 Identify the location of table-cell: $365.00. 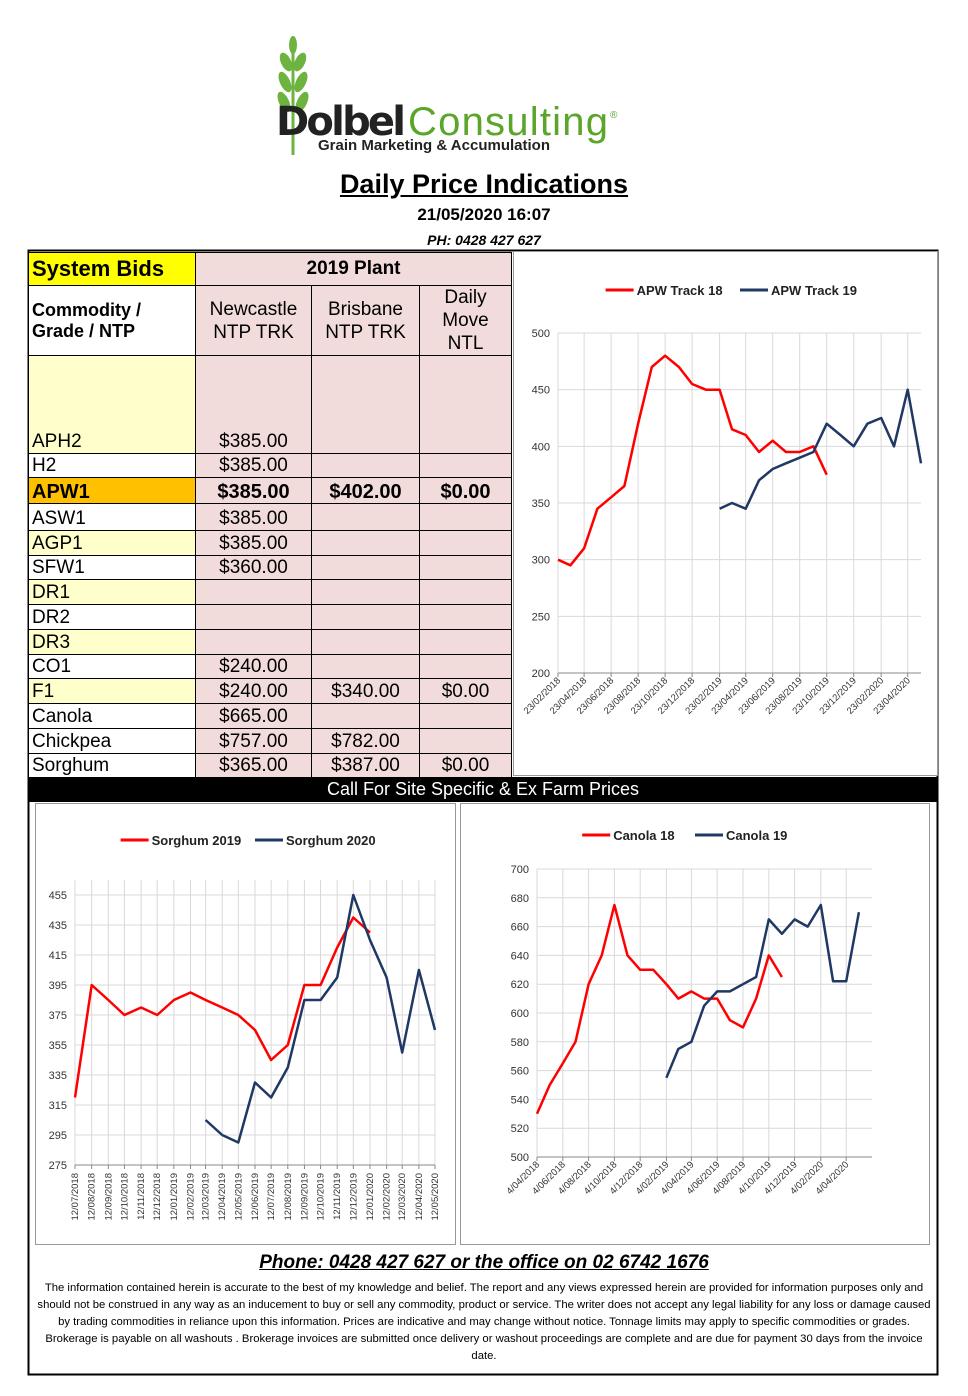
(253, 765).